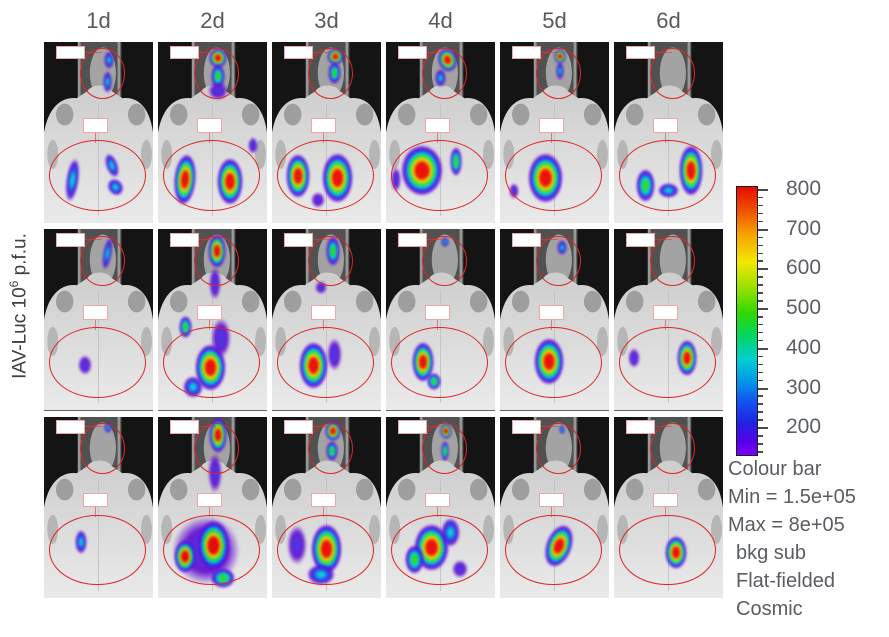  I want to click on column-header-2d: 2d, so click(212, 20).